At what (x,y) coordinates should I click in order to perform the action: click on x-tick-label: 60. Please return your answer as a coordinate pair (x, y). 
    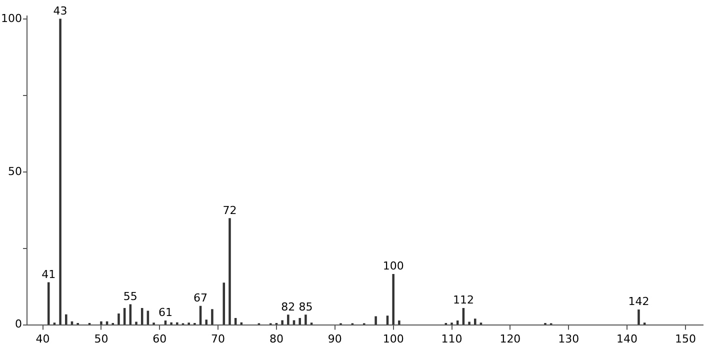
    Looking at the image, I should click on (159, 339).